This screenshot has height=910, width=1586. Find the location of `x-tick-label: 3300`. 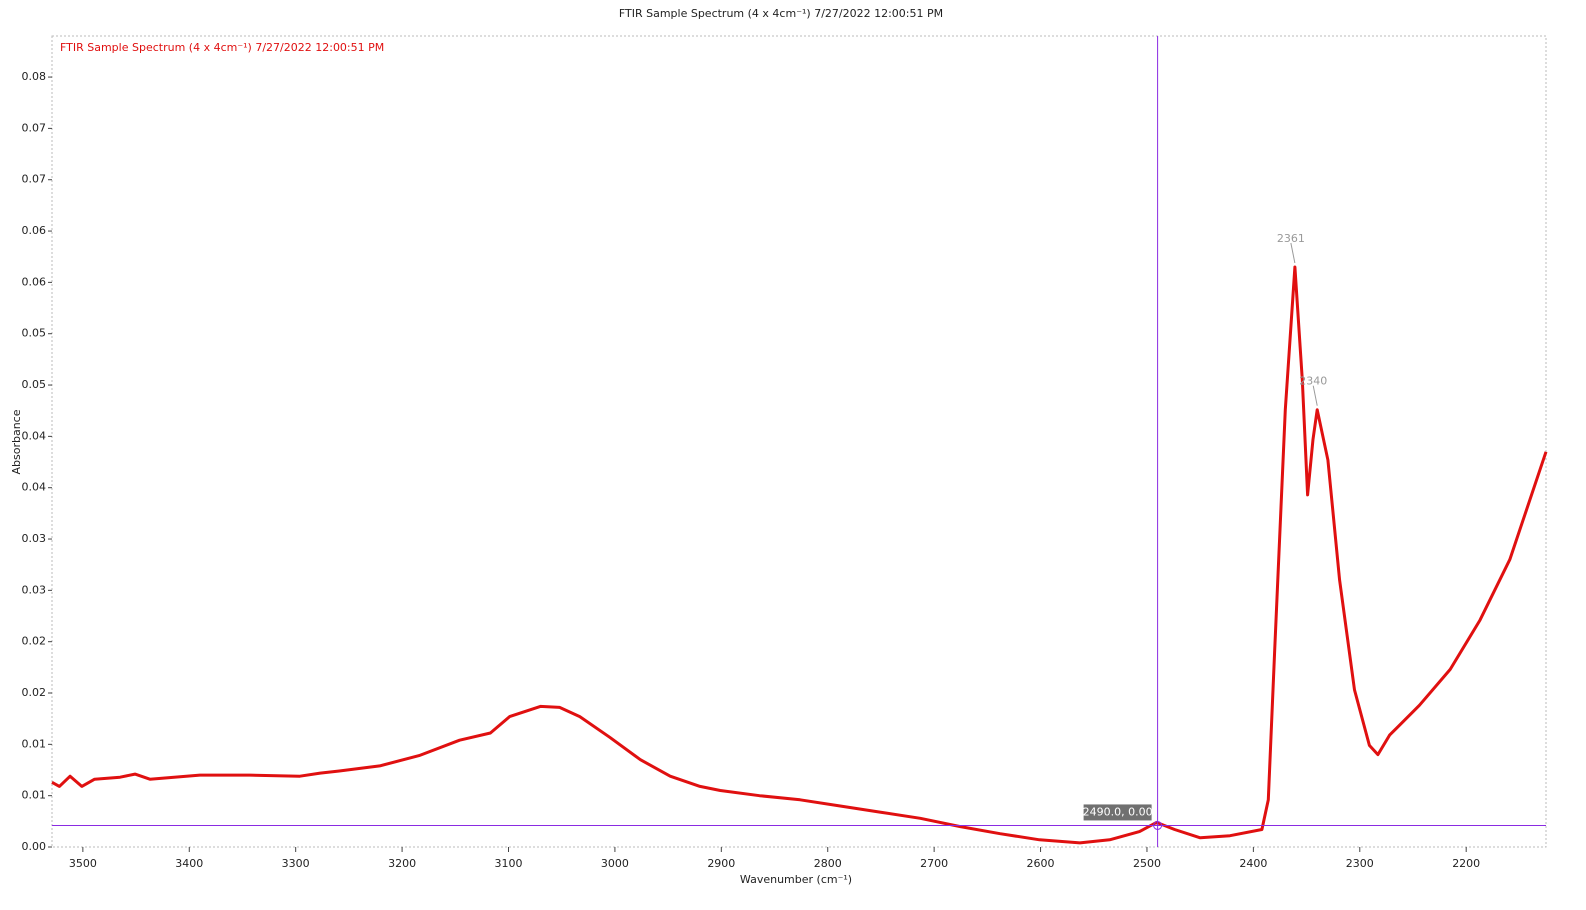

x-tick-label: 3300 is located at coordinates (296, 863).